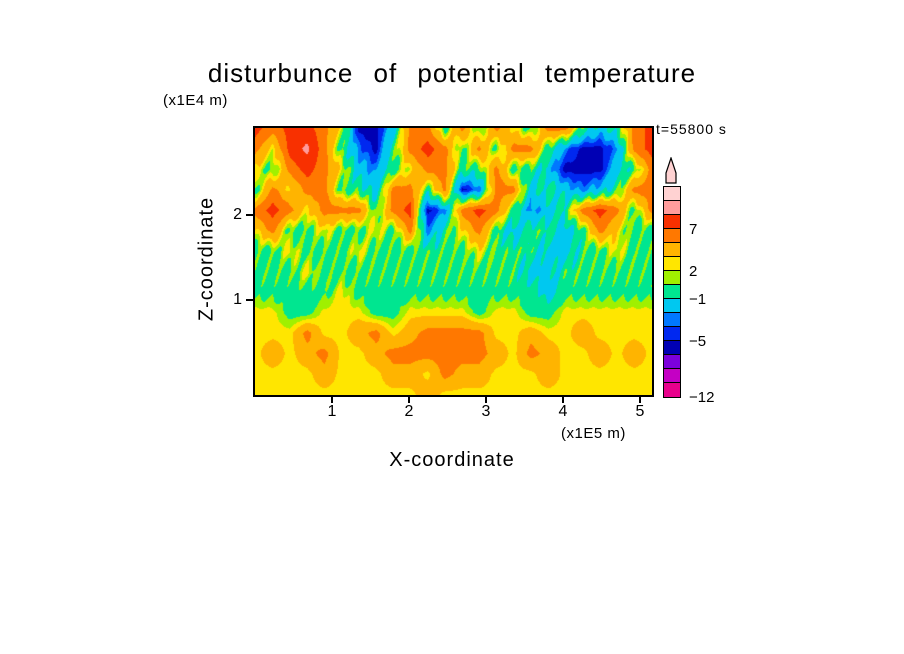 This screenshot has height=654, width=904. What do you see at coordinates (671, 170) in the screenshot?
I see `colorbar-arrow-icon` at bounding box center [671, 170].